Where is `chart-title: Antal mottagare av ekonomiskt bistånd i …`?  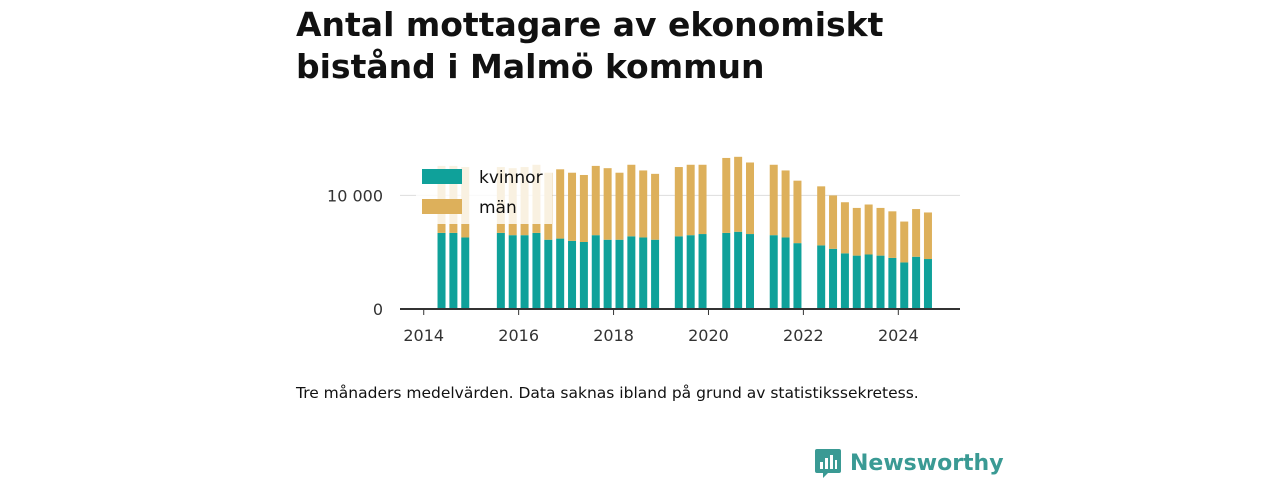
chart-title: Antal mottagare av ekonomiskt bistånd i … is located at coordinates (590, 45).